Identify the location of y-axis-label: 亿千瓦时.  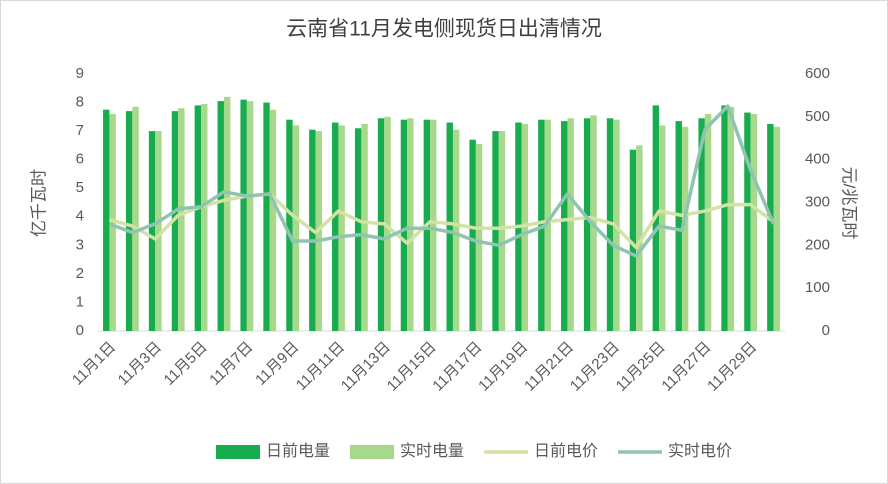
(38, 203).